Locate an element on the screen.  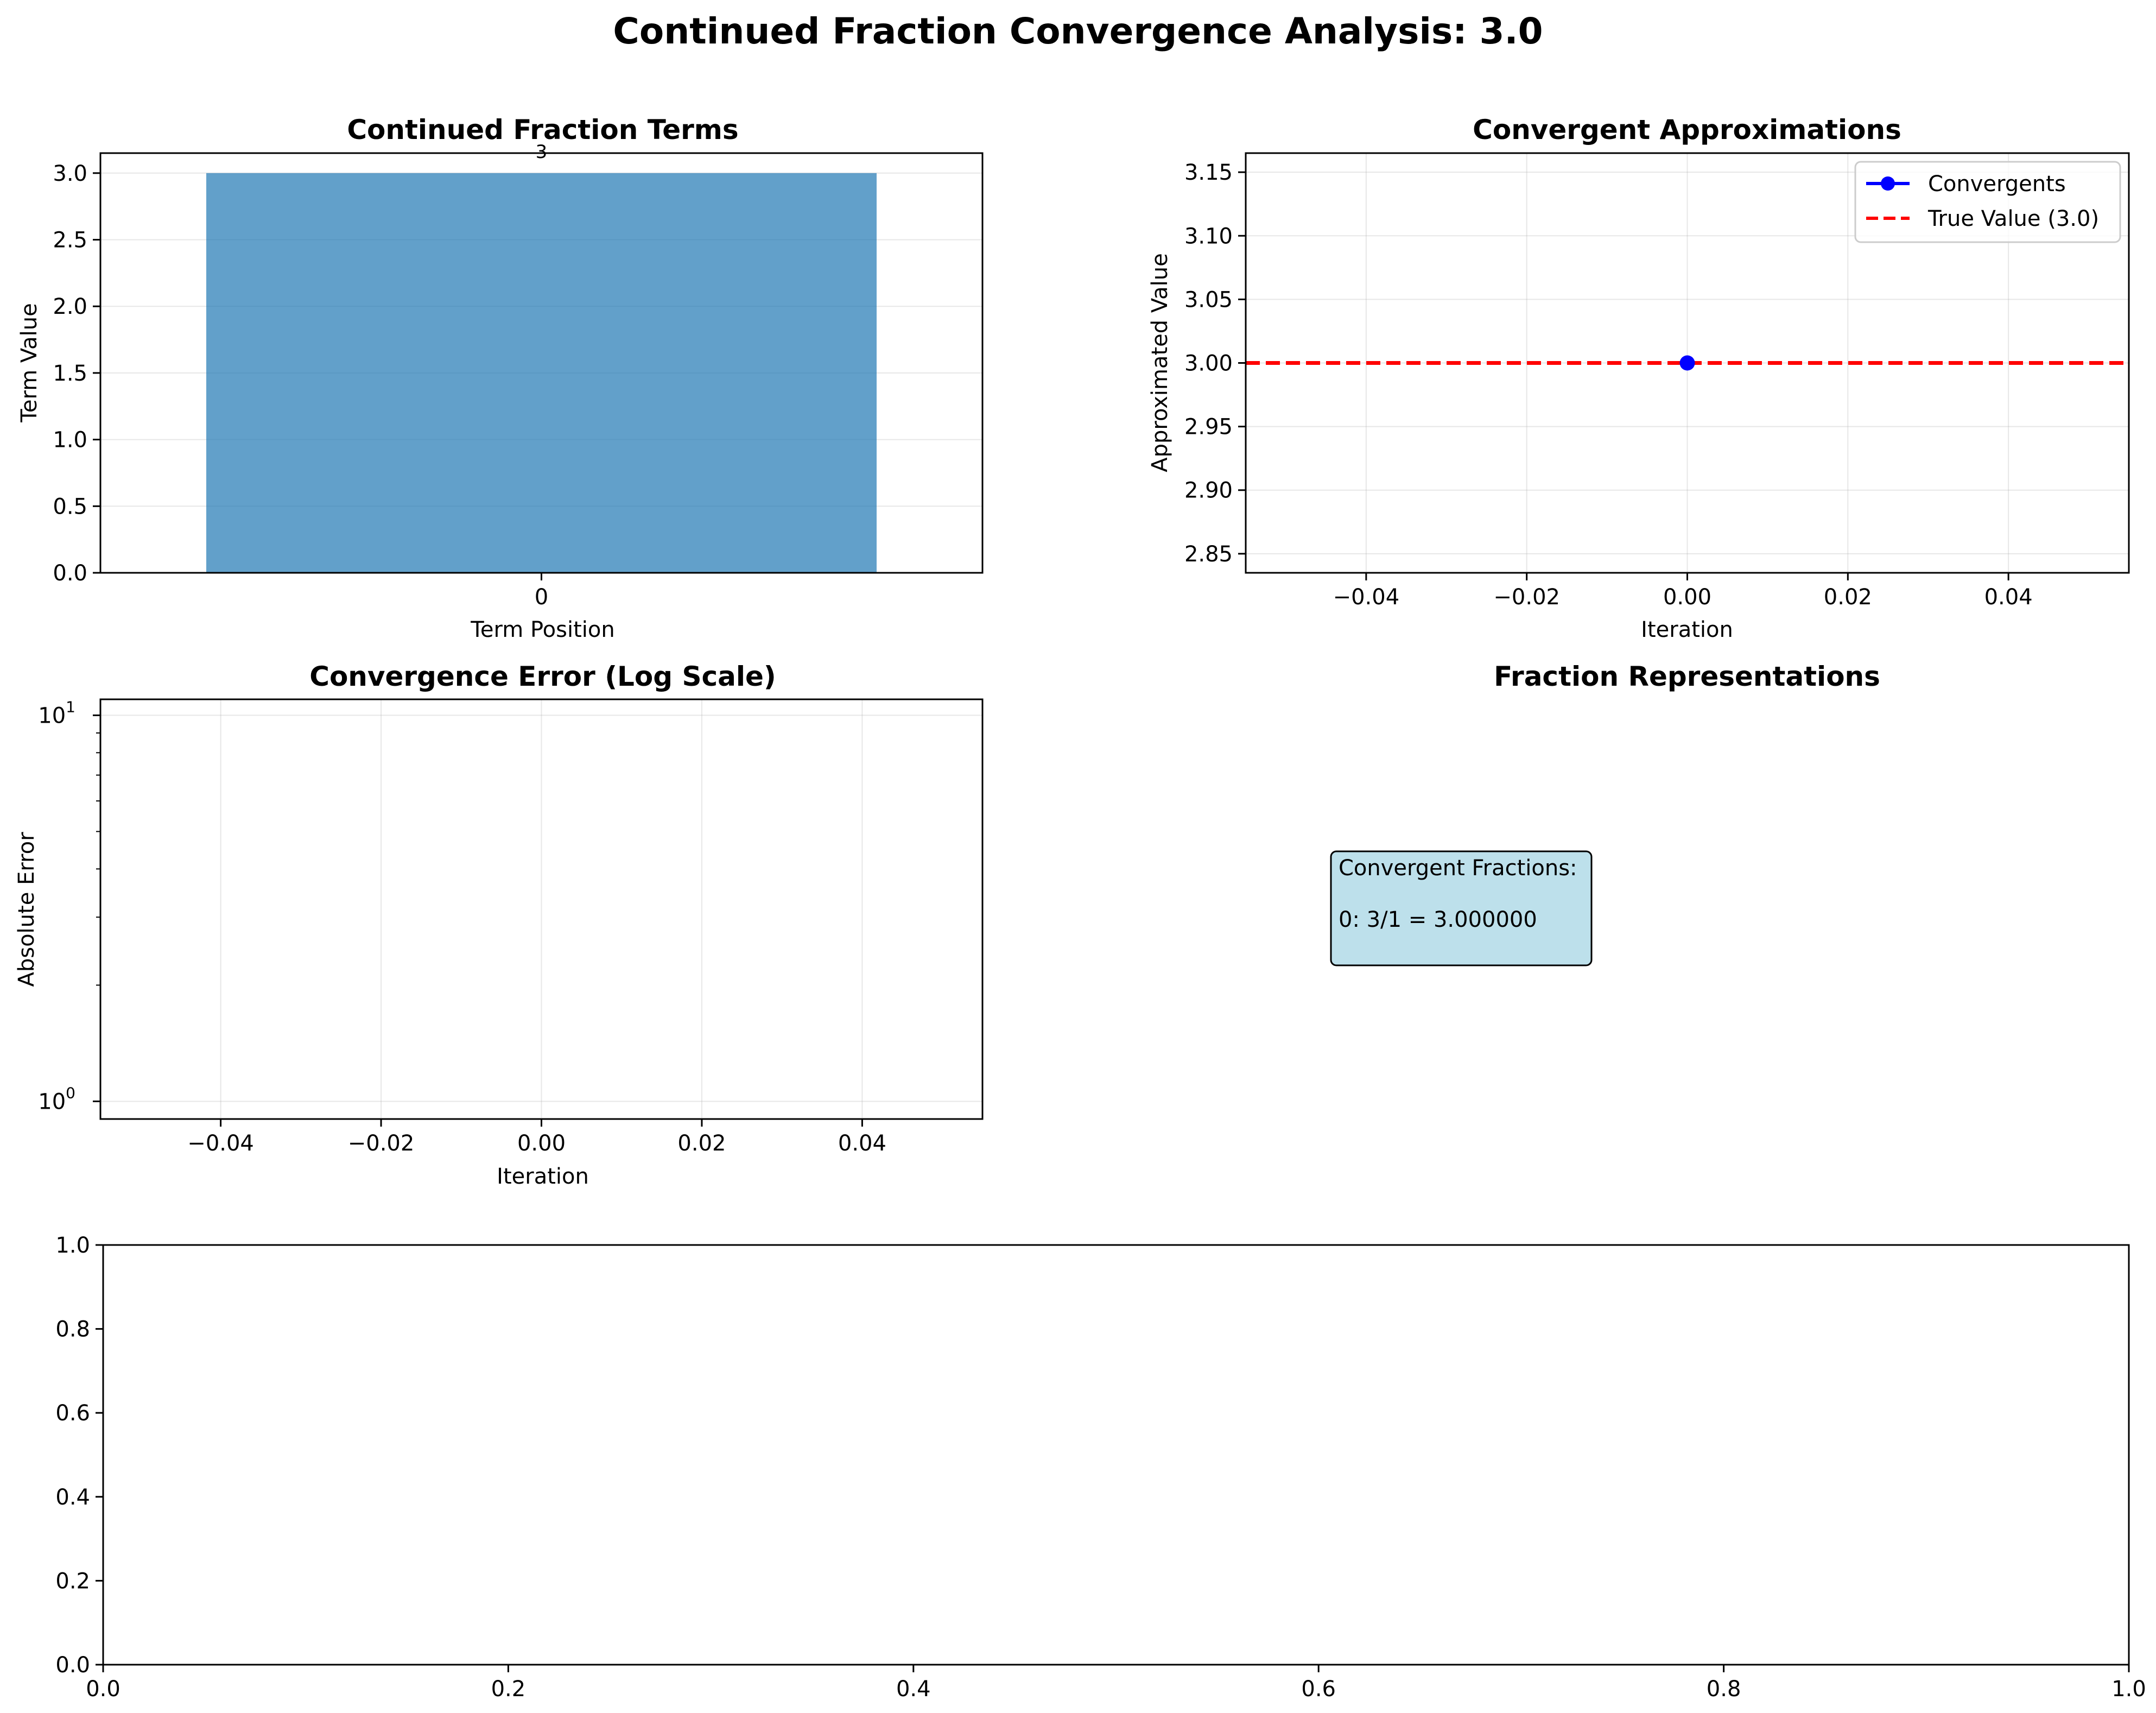
y-tick-label: 3.0 is located at coordinates (70, 173).